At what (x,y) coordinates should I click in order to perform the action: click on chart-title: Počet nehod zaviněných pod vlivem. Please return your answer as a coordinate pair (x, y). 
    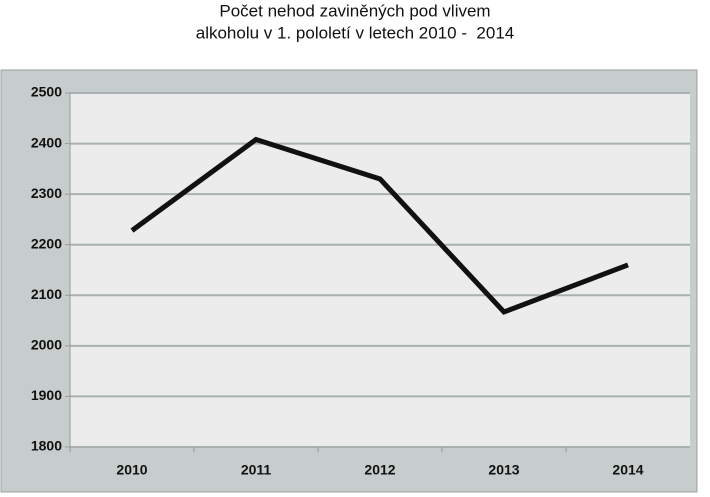
    Looking at the image, I should click on (354, 10).